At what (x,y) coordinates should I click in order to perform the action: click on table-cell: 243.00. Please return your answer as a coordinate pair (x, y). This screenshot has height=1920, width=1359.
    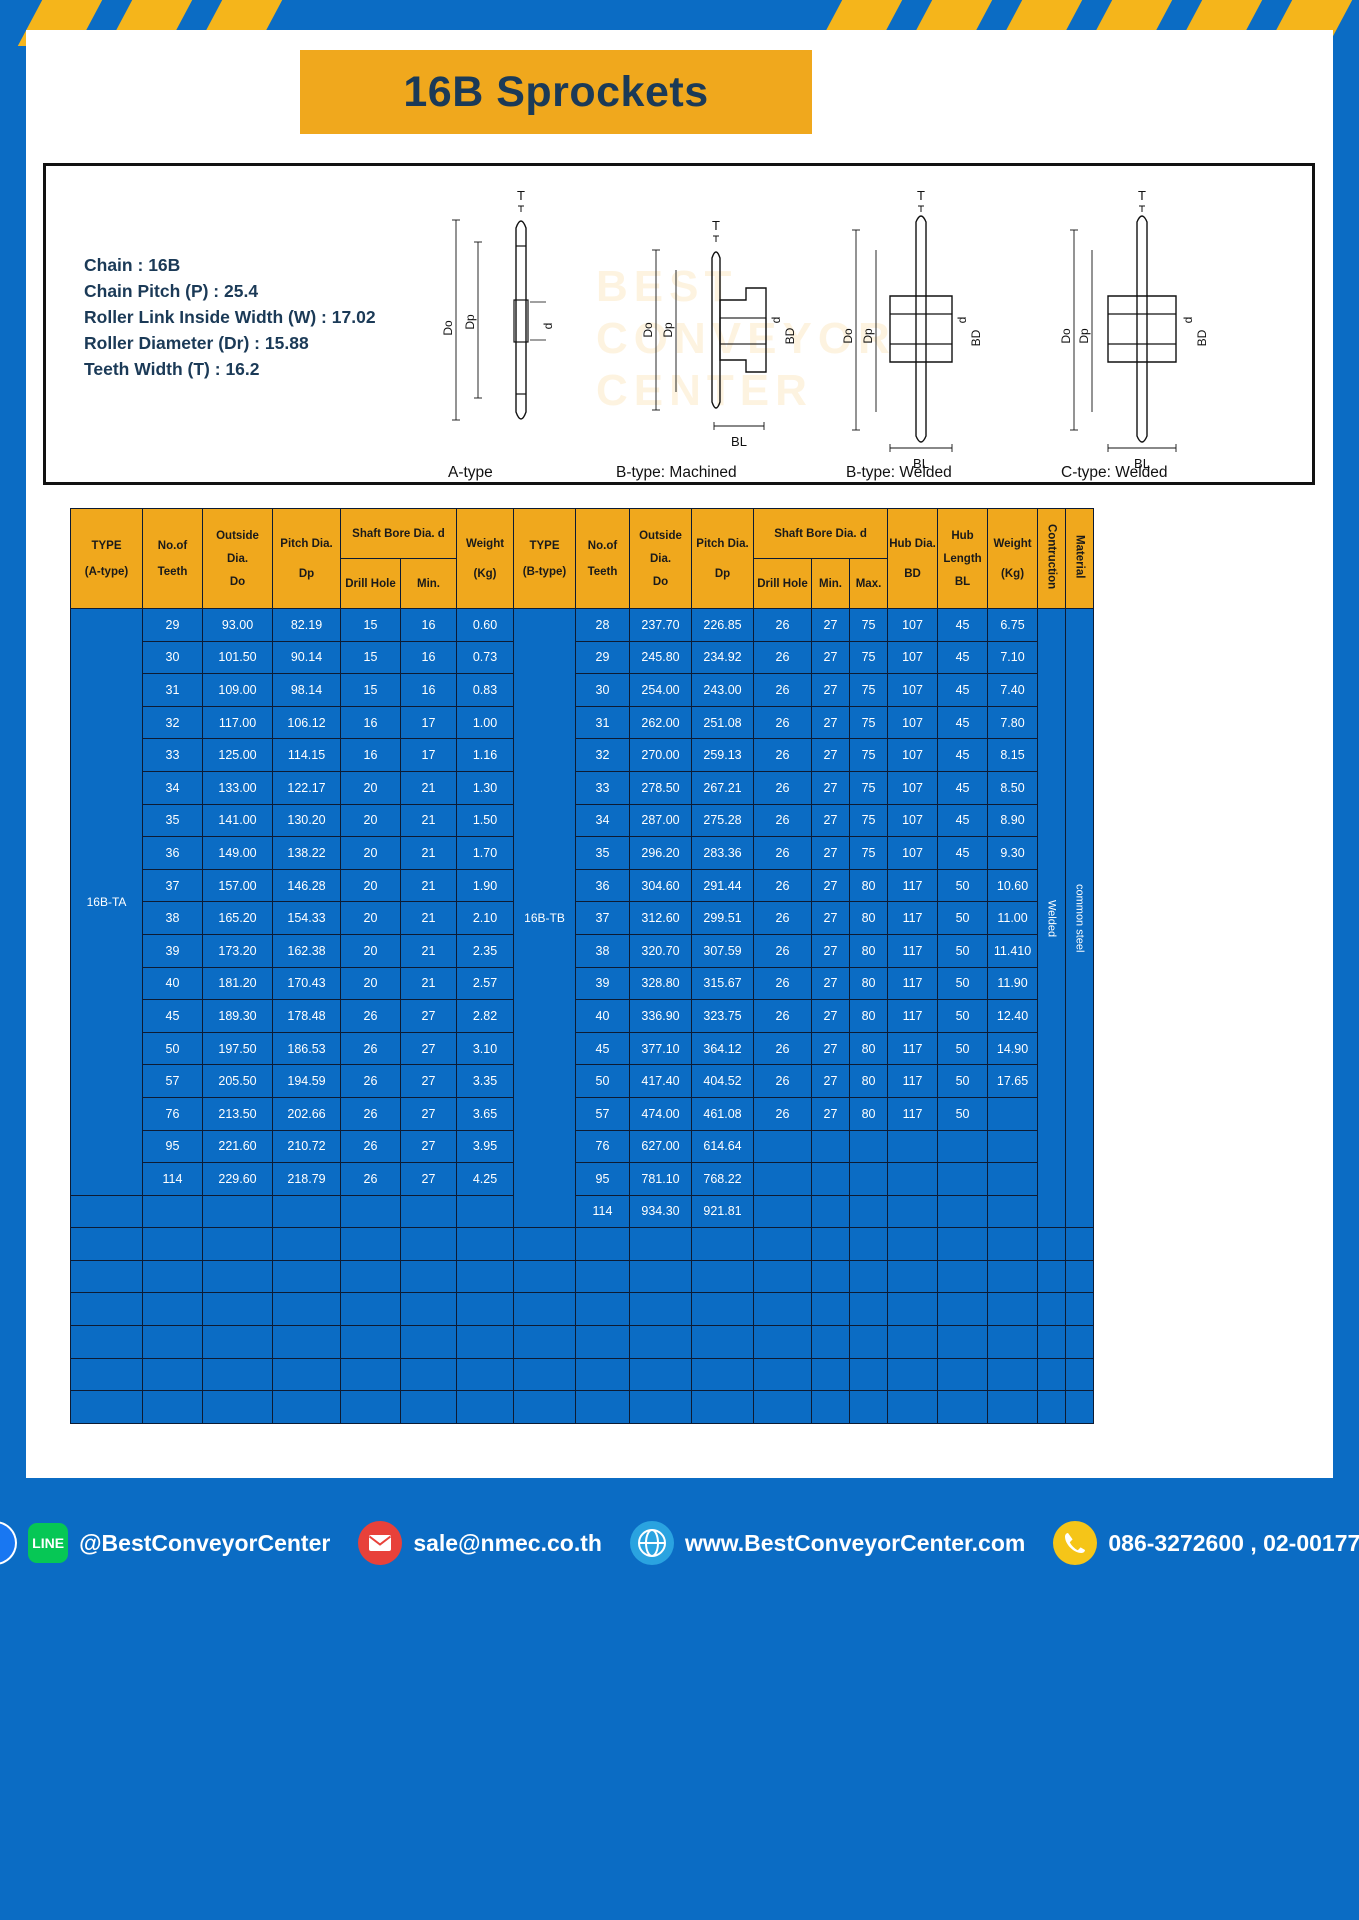
    Looking at the image, I should click on (722, 690).